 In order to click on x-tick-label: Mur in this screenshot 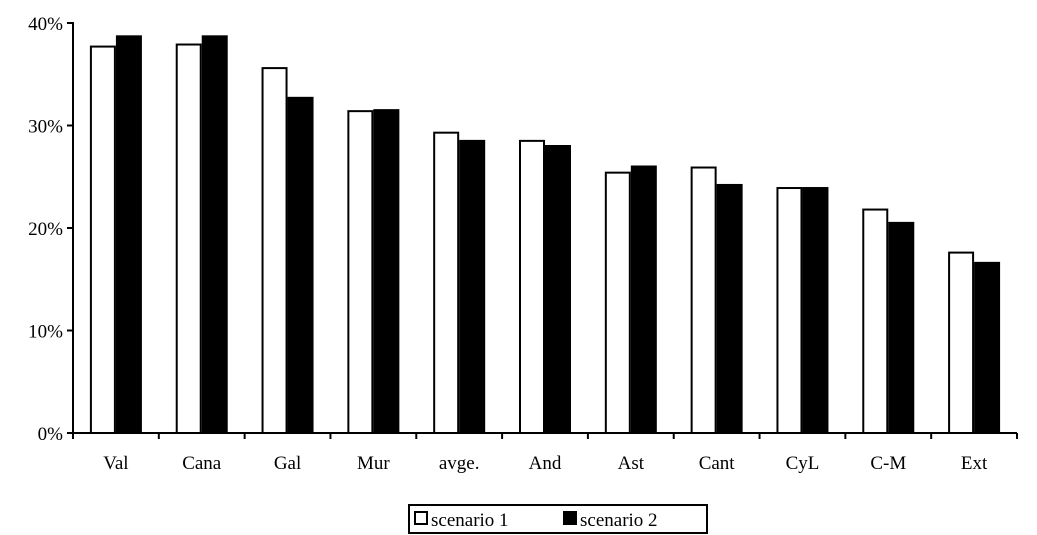, I will do `click(373, 463)`.